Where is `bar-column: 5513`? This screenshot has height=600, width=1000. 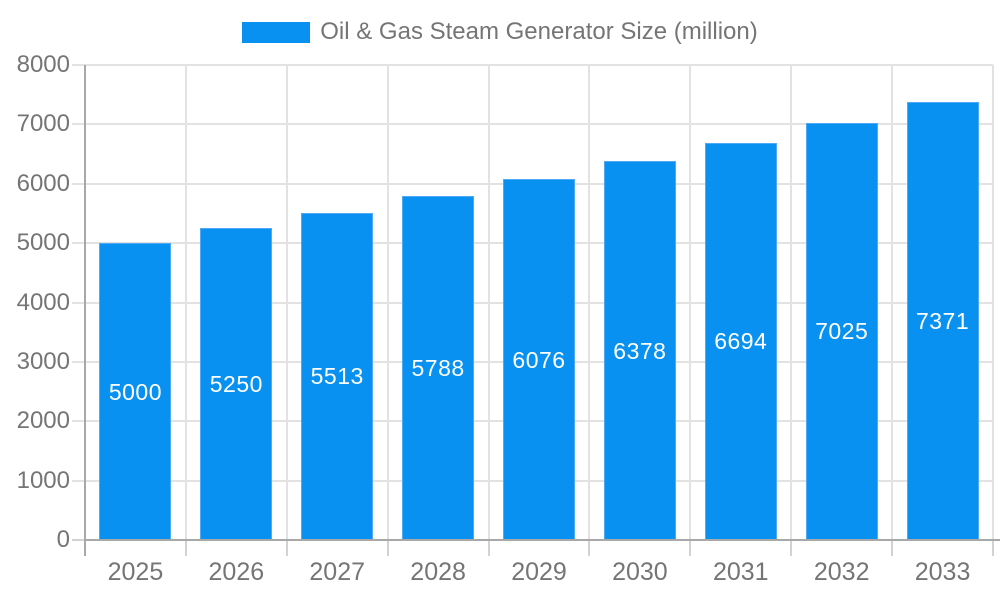
bar-column: 5513 is located at coordinates (337, 302).